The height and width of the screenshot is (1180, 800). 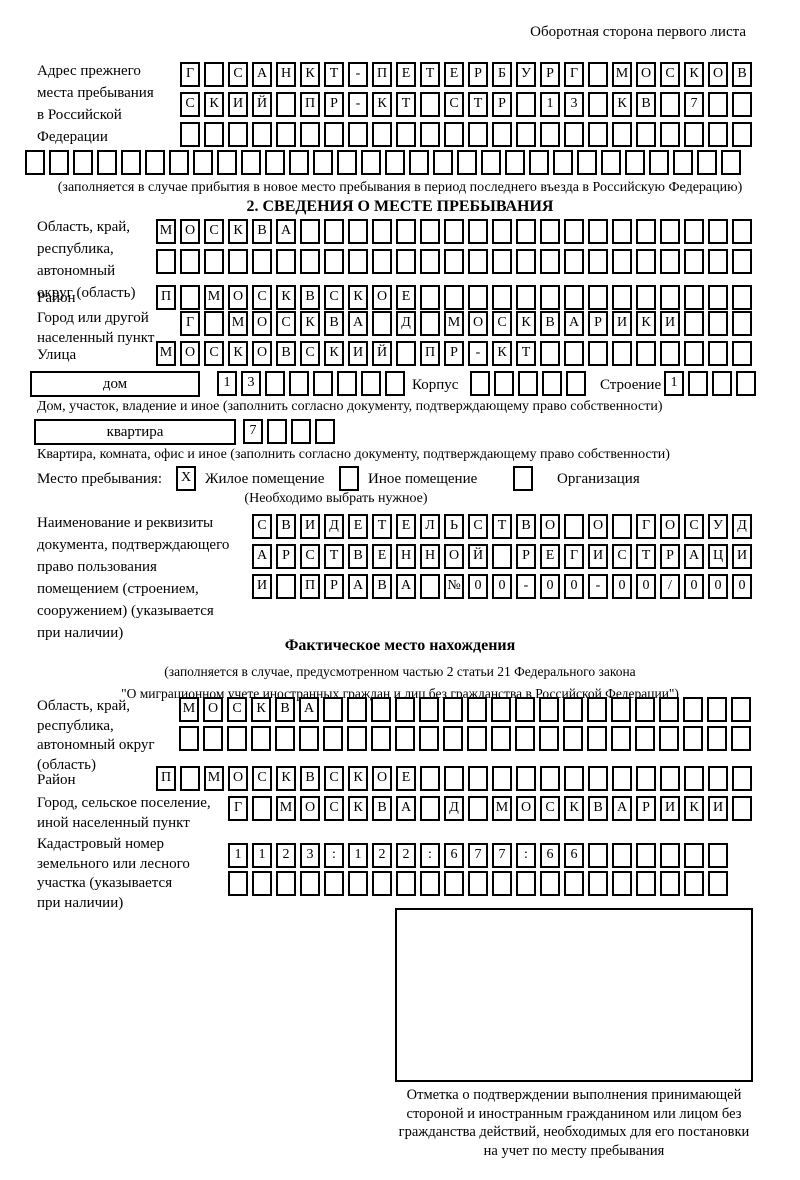 What do you see at coordinates (125, 523) in the screenshot?
I see `text-line: Наименование и реквизиты` at bounding box center [125, 523].